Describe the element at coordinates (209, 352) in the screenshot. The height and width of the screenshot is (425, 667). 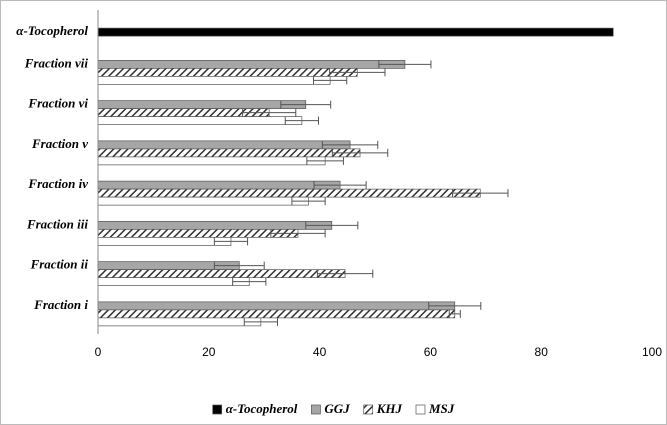
I see `x-tick-label: 20` at that location.